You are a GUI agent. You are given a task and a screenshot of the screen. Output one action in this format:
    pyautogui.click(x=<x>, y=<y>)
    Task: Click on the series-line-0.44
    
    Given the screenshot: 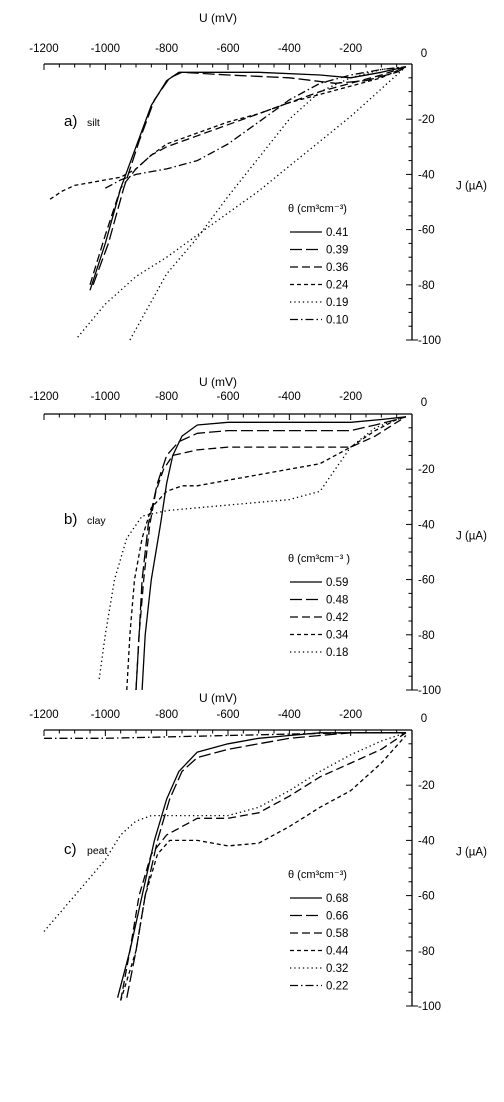 What is the action you would take?
    pyautogui.click(x=263, y=868)
    